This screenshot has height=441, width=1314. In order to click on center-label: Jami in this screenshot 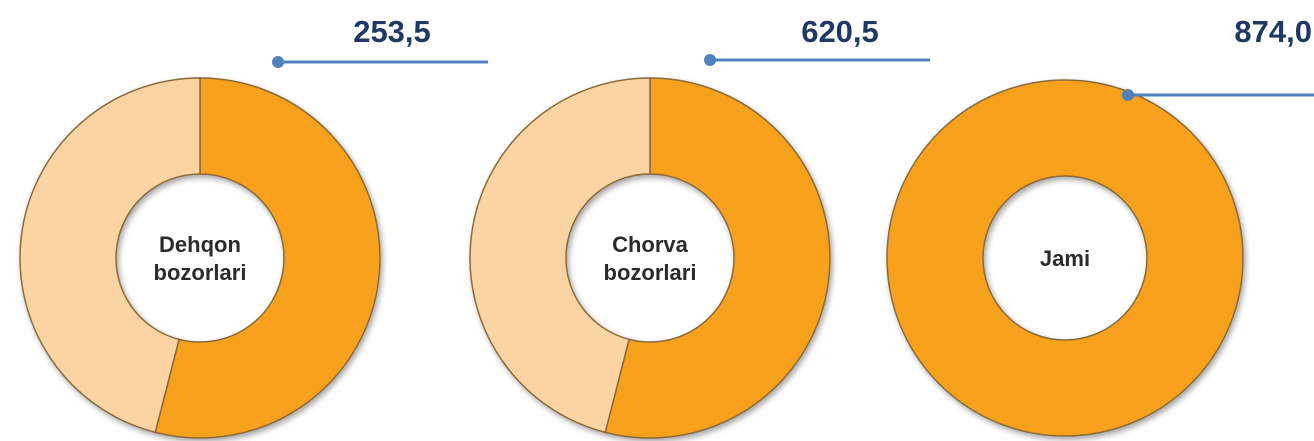, I will do `click(1065, 258)`.